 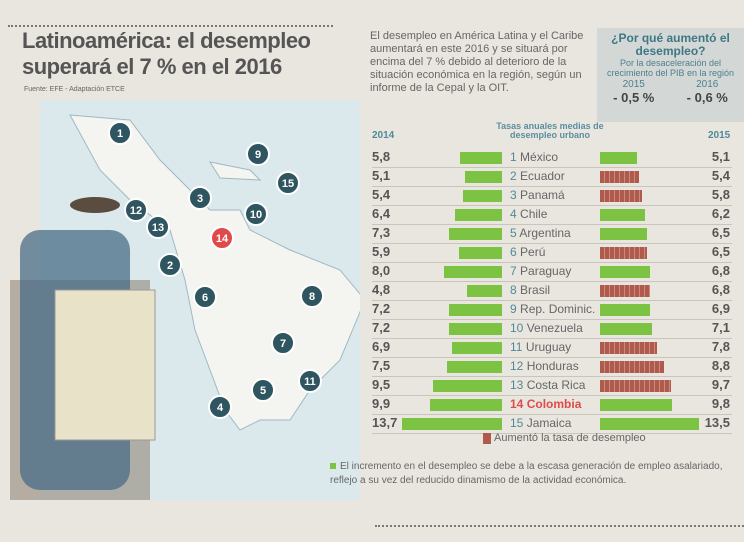 I want to click on table-row: 6,4 4 Chile 6,2, so click(x=552, y=215).